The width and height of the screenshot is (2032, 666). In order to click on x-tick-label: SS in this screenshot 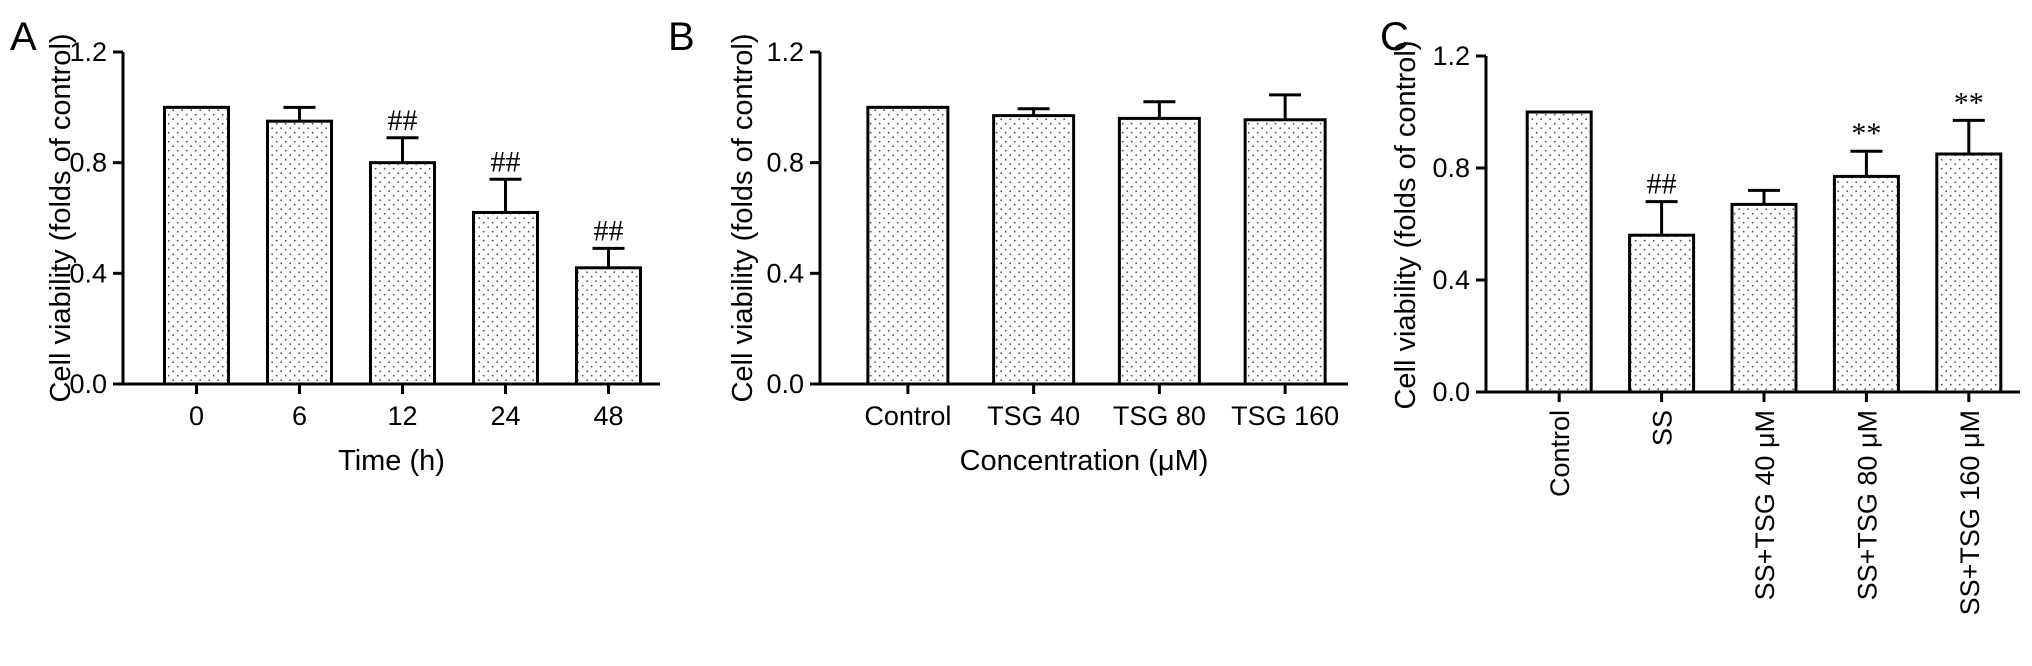, I will do `click(1663, 428)`.